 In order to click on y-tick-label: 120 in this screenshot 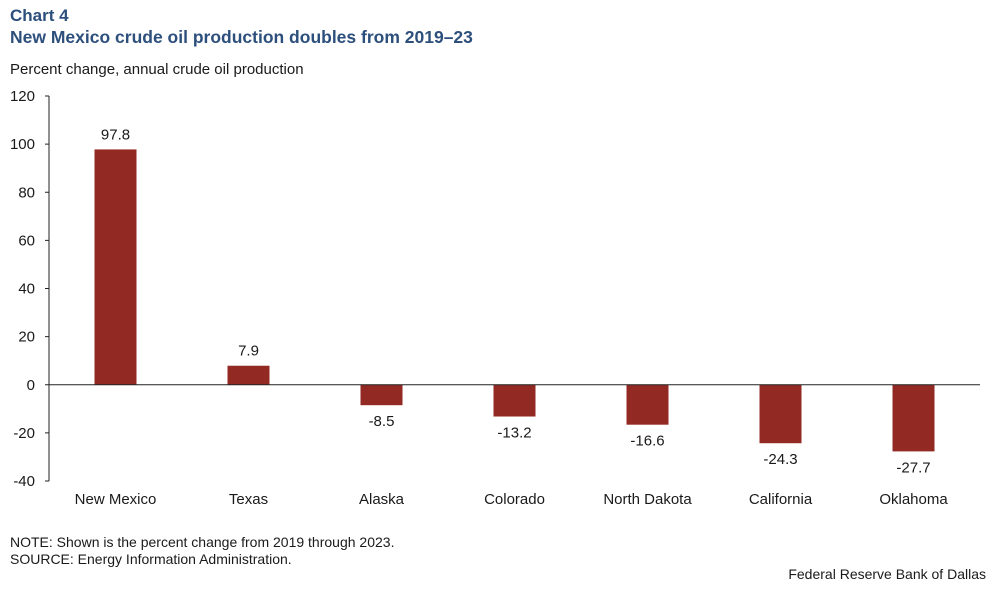, I will do `click(22, 96)`.